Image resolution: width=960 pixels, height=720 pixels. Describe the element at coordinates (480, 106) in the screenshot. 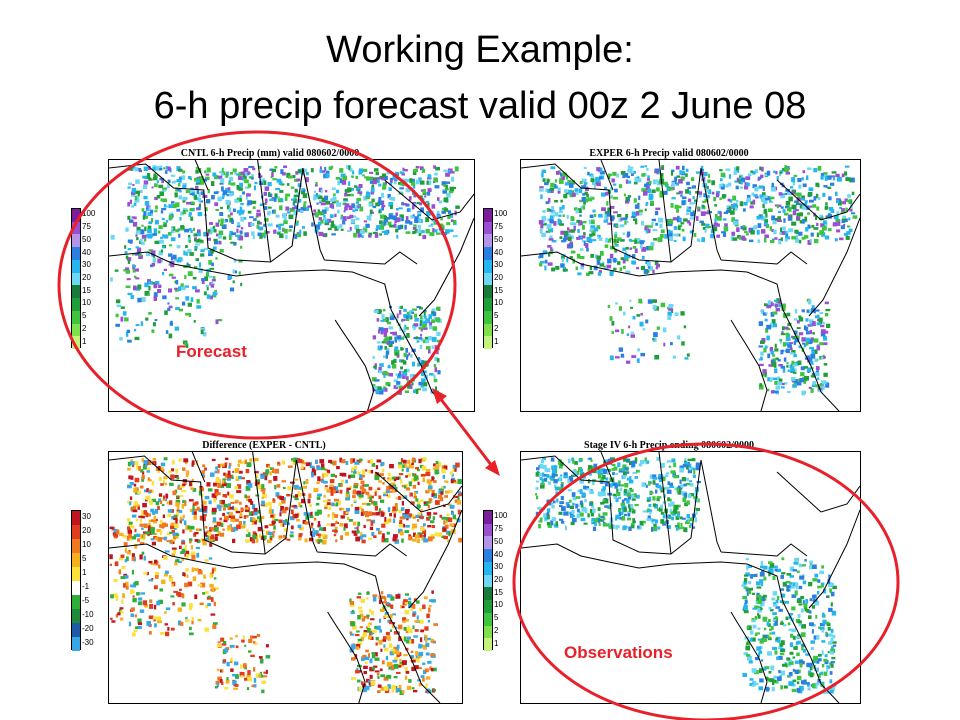

I see `slide-title-line2: 6-h precip forecast valid 00z 2 June 08` at that location.